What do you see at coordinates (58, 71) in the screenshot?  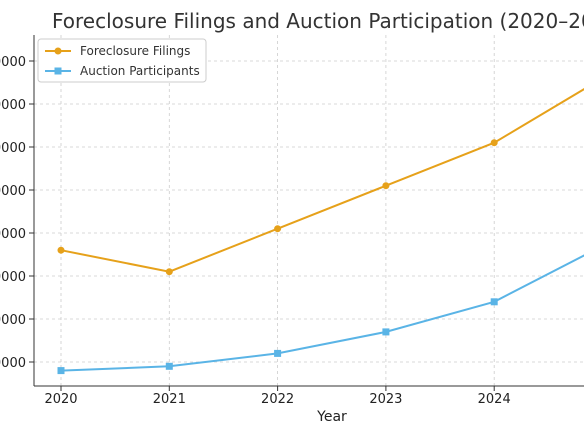 I see `legend-auction-participants-marker` at bounding box center [58, 71].